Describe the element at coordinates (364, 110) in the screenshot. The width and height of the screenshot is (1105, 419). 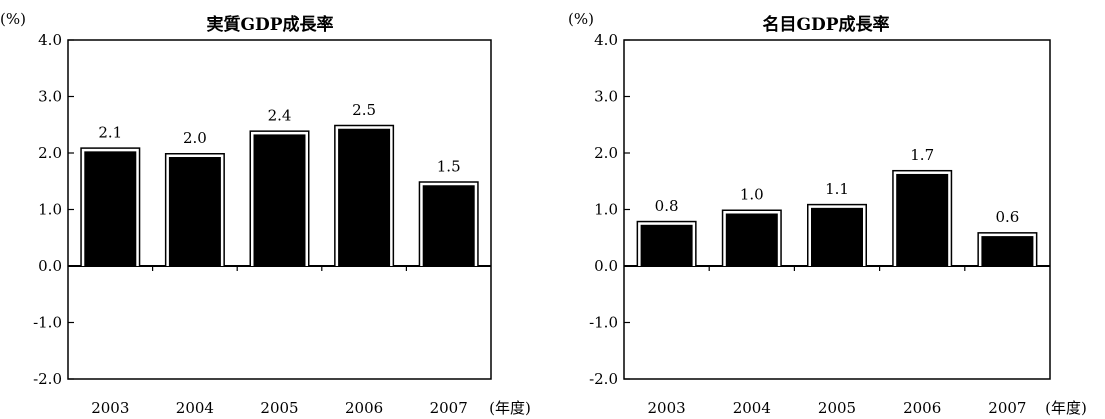
I see `data-label: 2.5` at that location.